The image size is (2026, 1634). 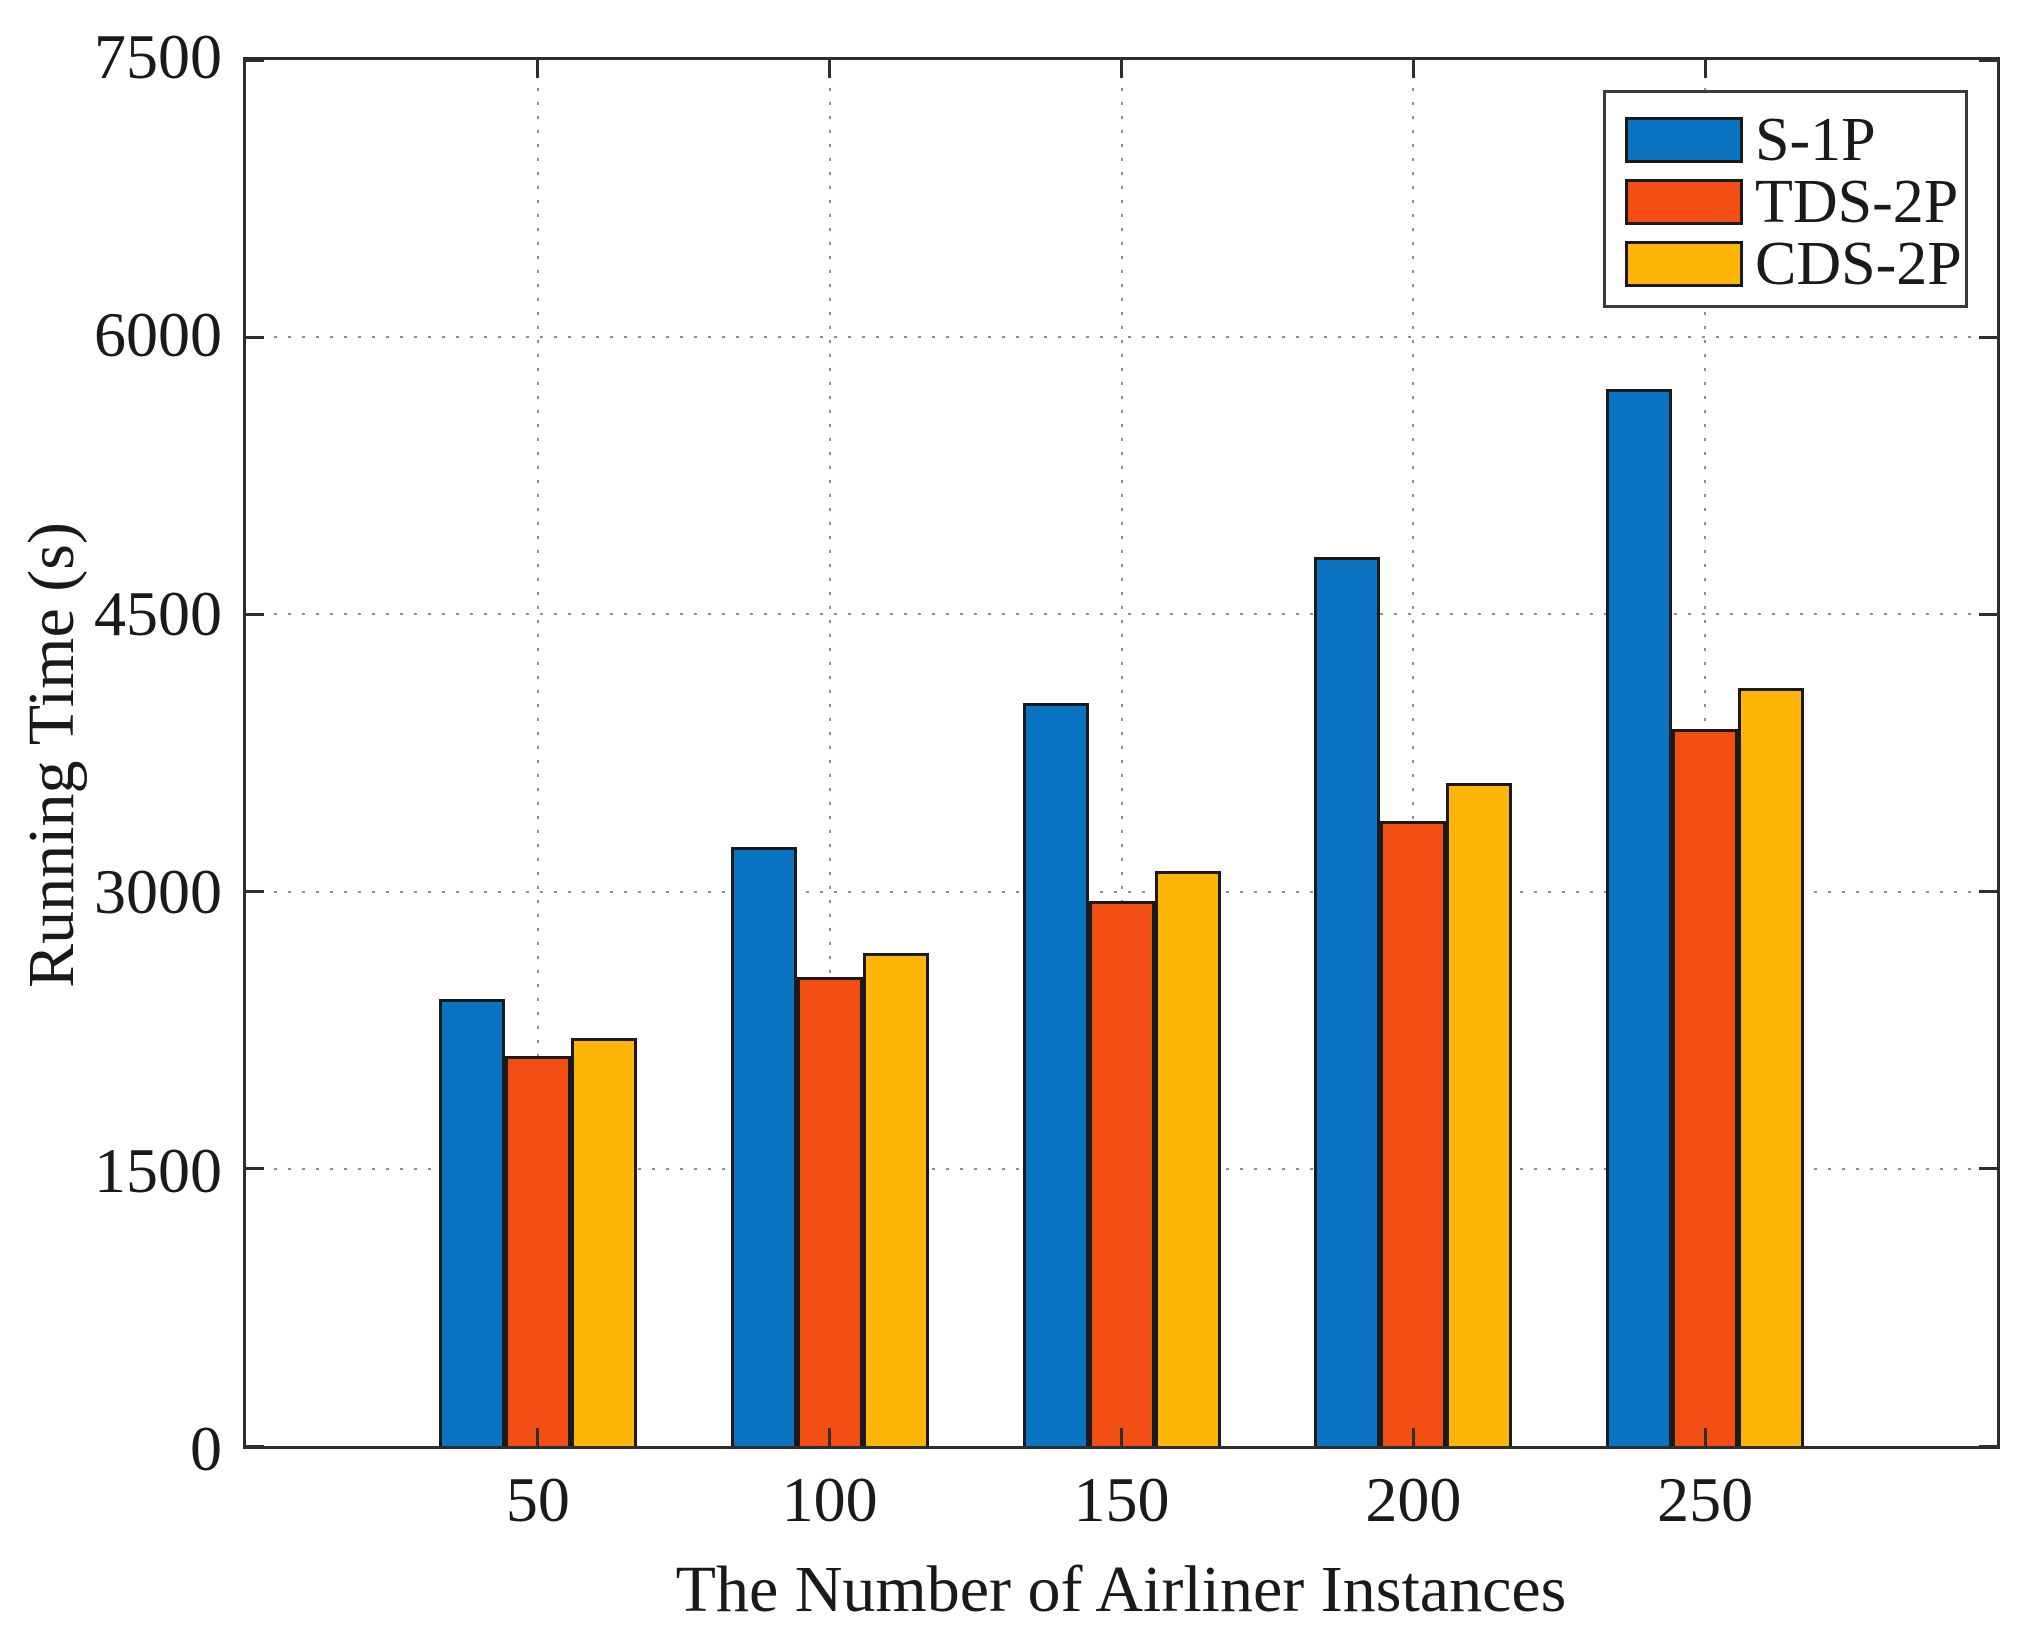 What do you see at coordinates (158, 335) in the screenshot?
I see `y-tick-label-6000: 6000` at bounding box center [158, 335].